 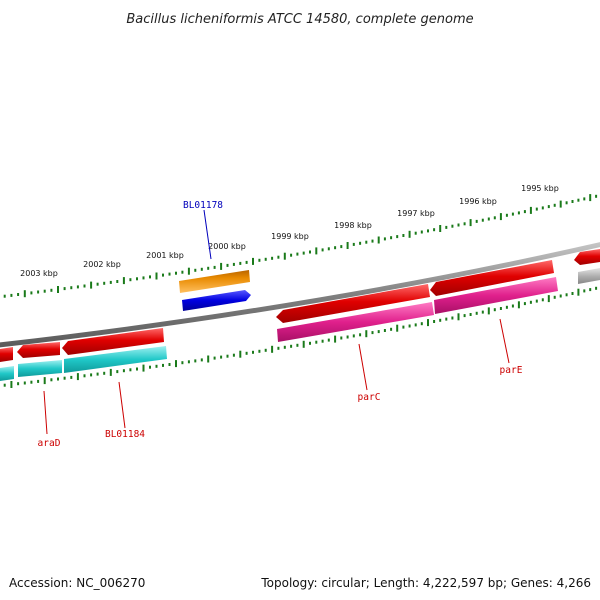 What do you see at coordinates (416, 213) in the screenshot?
I see `ruler-label-1997-kbp: 1997 kbp` at bounding box center [416, 213].